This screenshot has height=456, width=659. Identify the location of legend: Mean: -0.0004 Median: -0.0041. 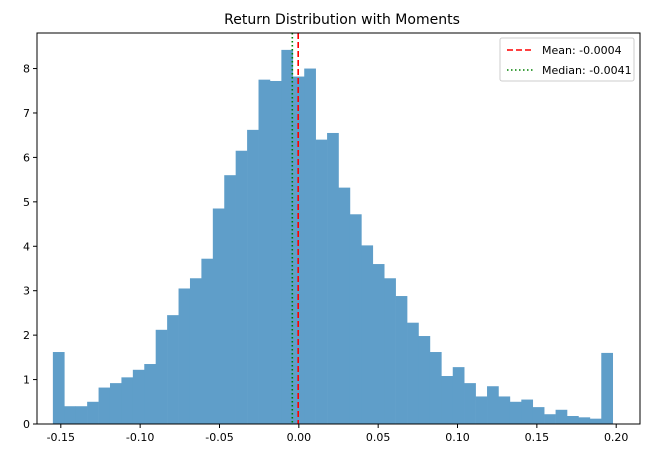
(567, 59).